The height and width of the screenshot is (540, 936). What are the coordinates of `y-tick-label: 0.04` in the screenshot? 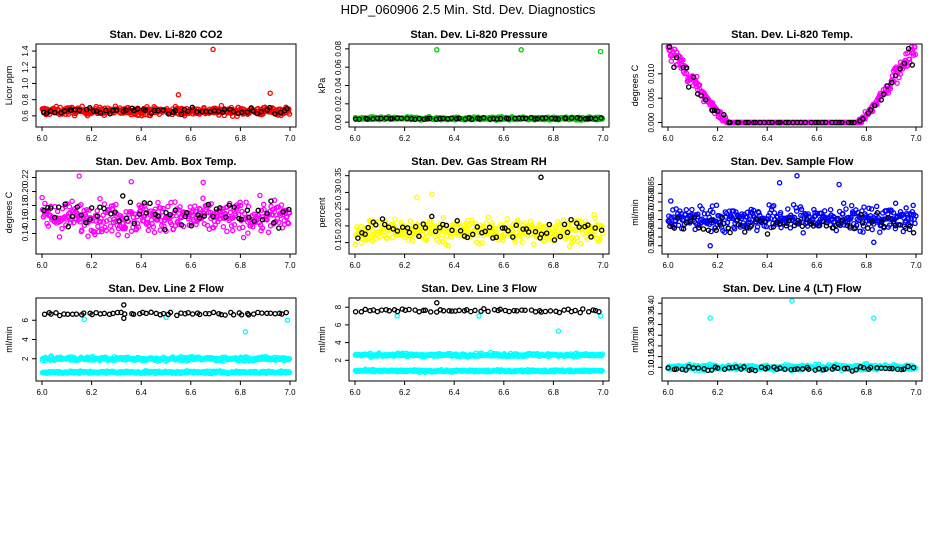 It's located at (338, 85).